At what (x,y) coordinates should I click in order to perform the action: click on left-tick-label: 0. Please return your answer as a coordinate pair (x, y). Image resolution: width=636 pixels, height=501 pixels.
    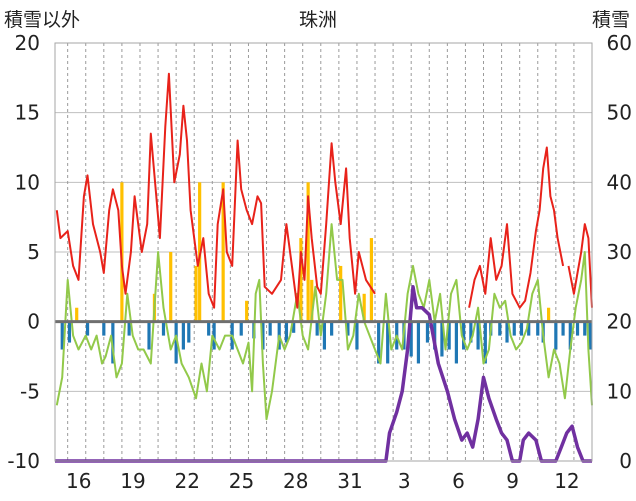
    Looking at the image, I should click on (33, 322).